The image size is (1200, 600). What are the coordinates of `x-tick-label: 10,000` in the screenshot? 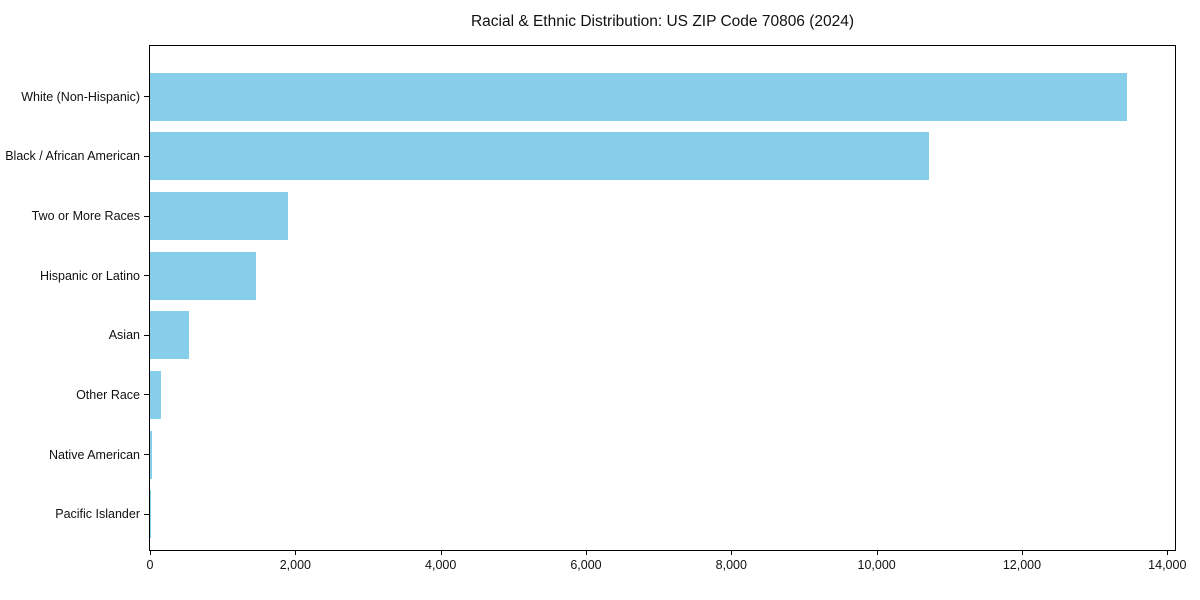 It's located at (876, 565).